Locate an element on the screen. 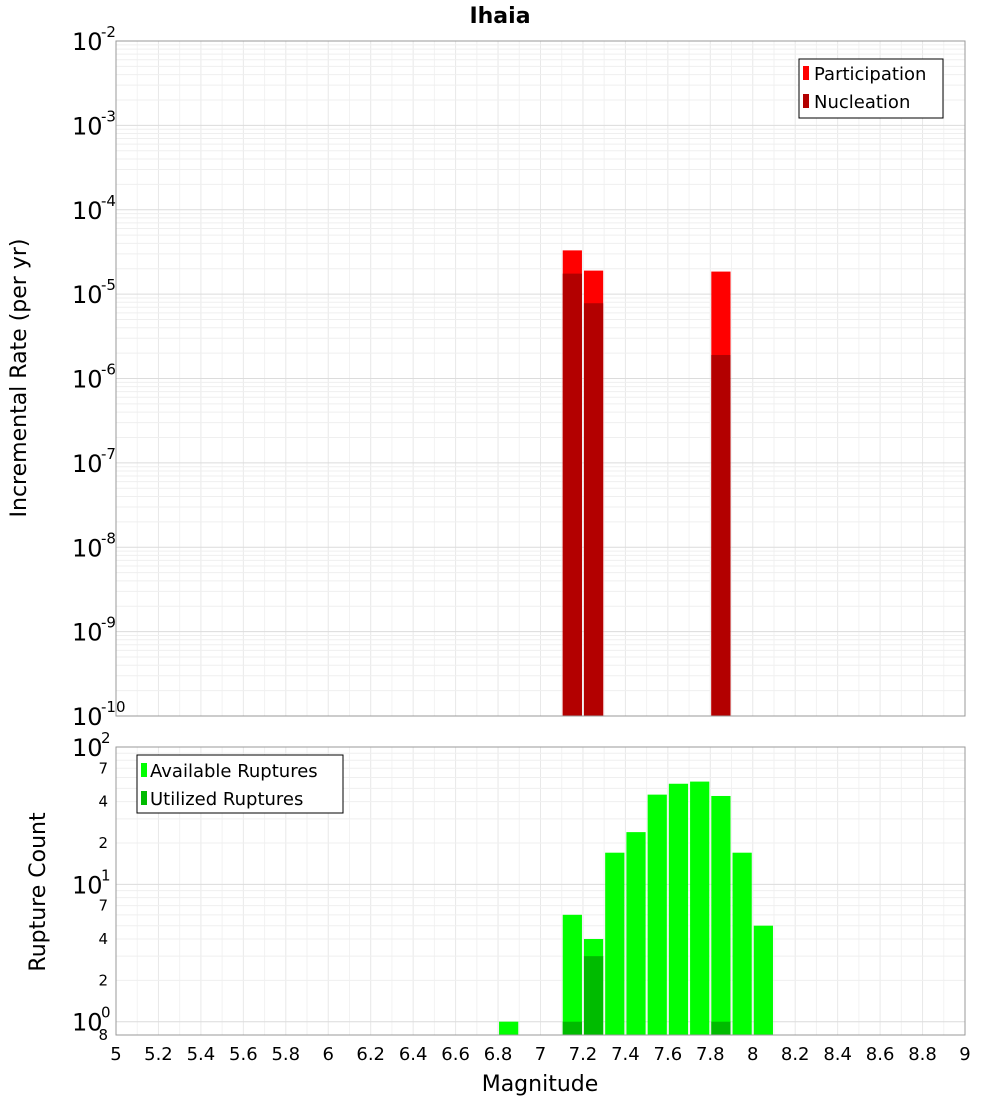  rate-y-tick: 10⁻³ is located at coordinates (94, 123).